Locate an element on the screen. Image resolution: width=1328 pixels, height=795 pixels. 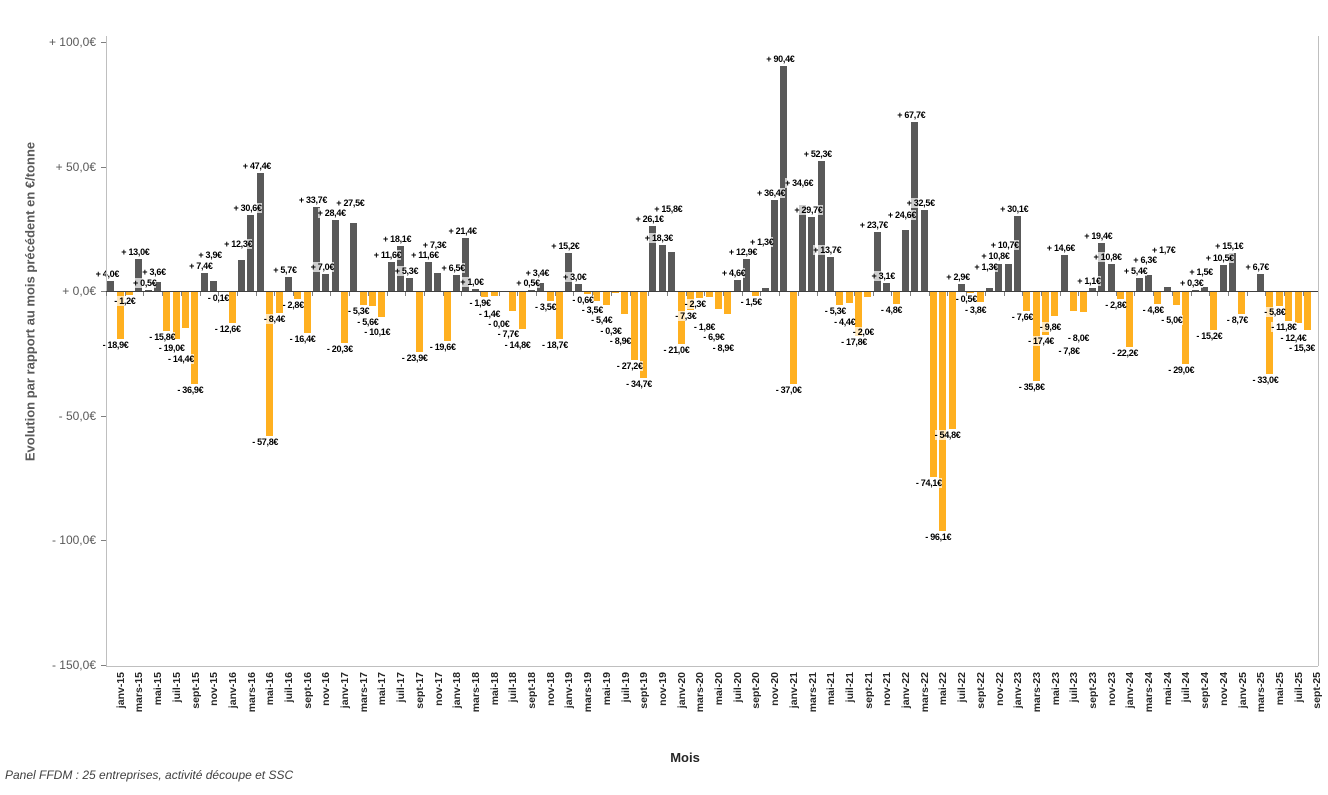
x-tick-label: juil-23 is located at coordinates (1074, 687).